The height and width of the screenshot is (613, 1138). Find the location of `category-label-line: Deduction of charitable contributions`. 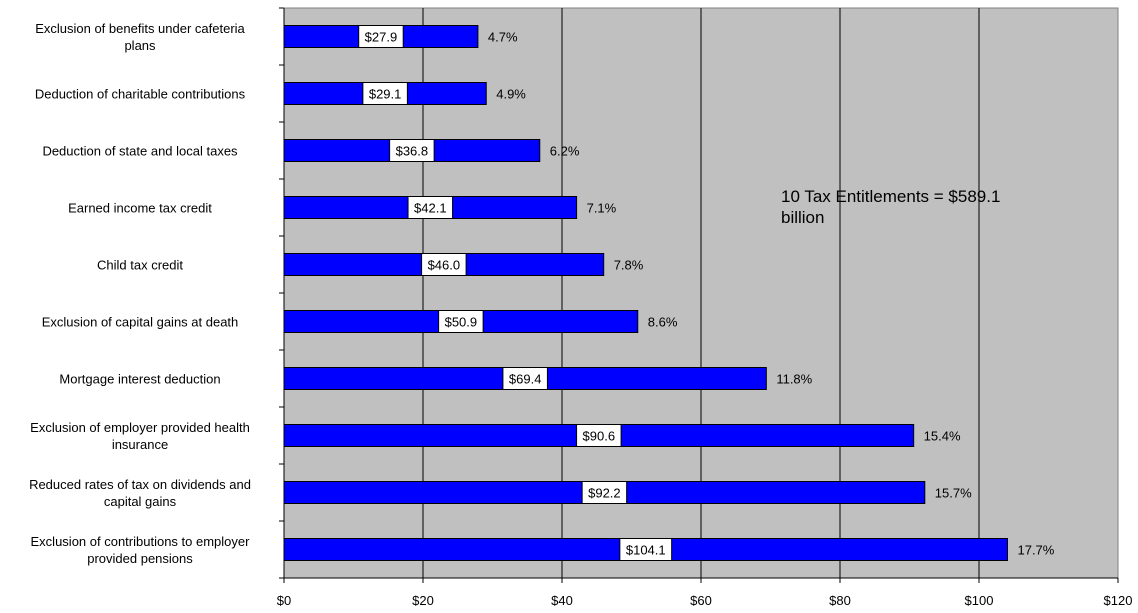

category-label-line: Deduction of charitable contributions is located at coordinates (140, 94).